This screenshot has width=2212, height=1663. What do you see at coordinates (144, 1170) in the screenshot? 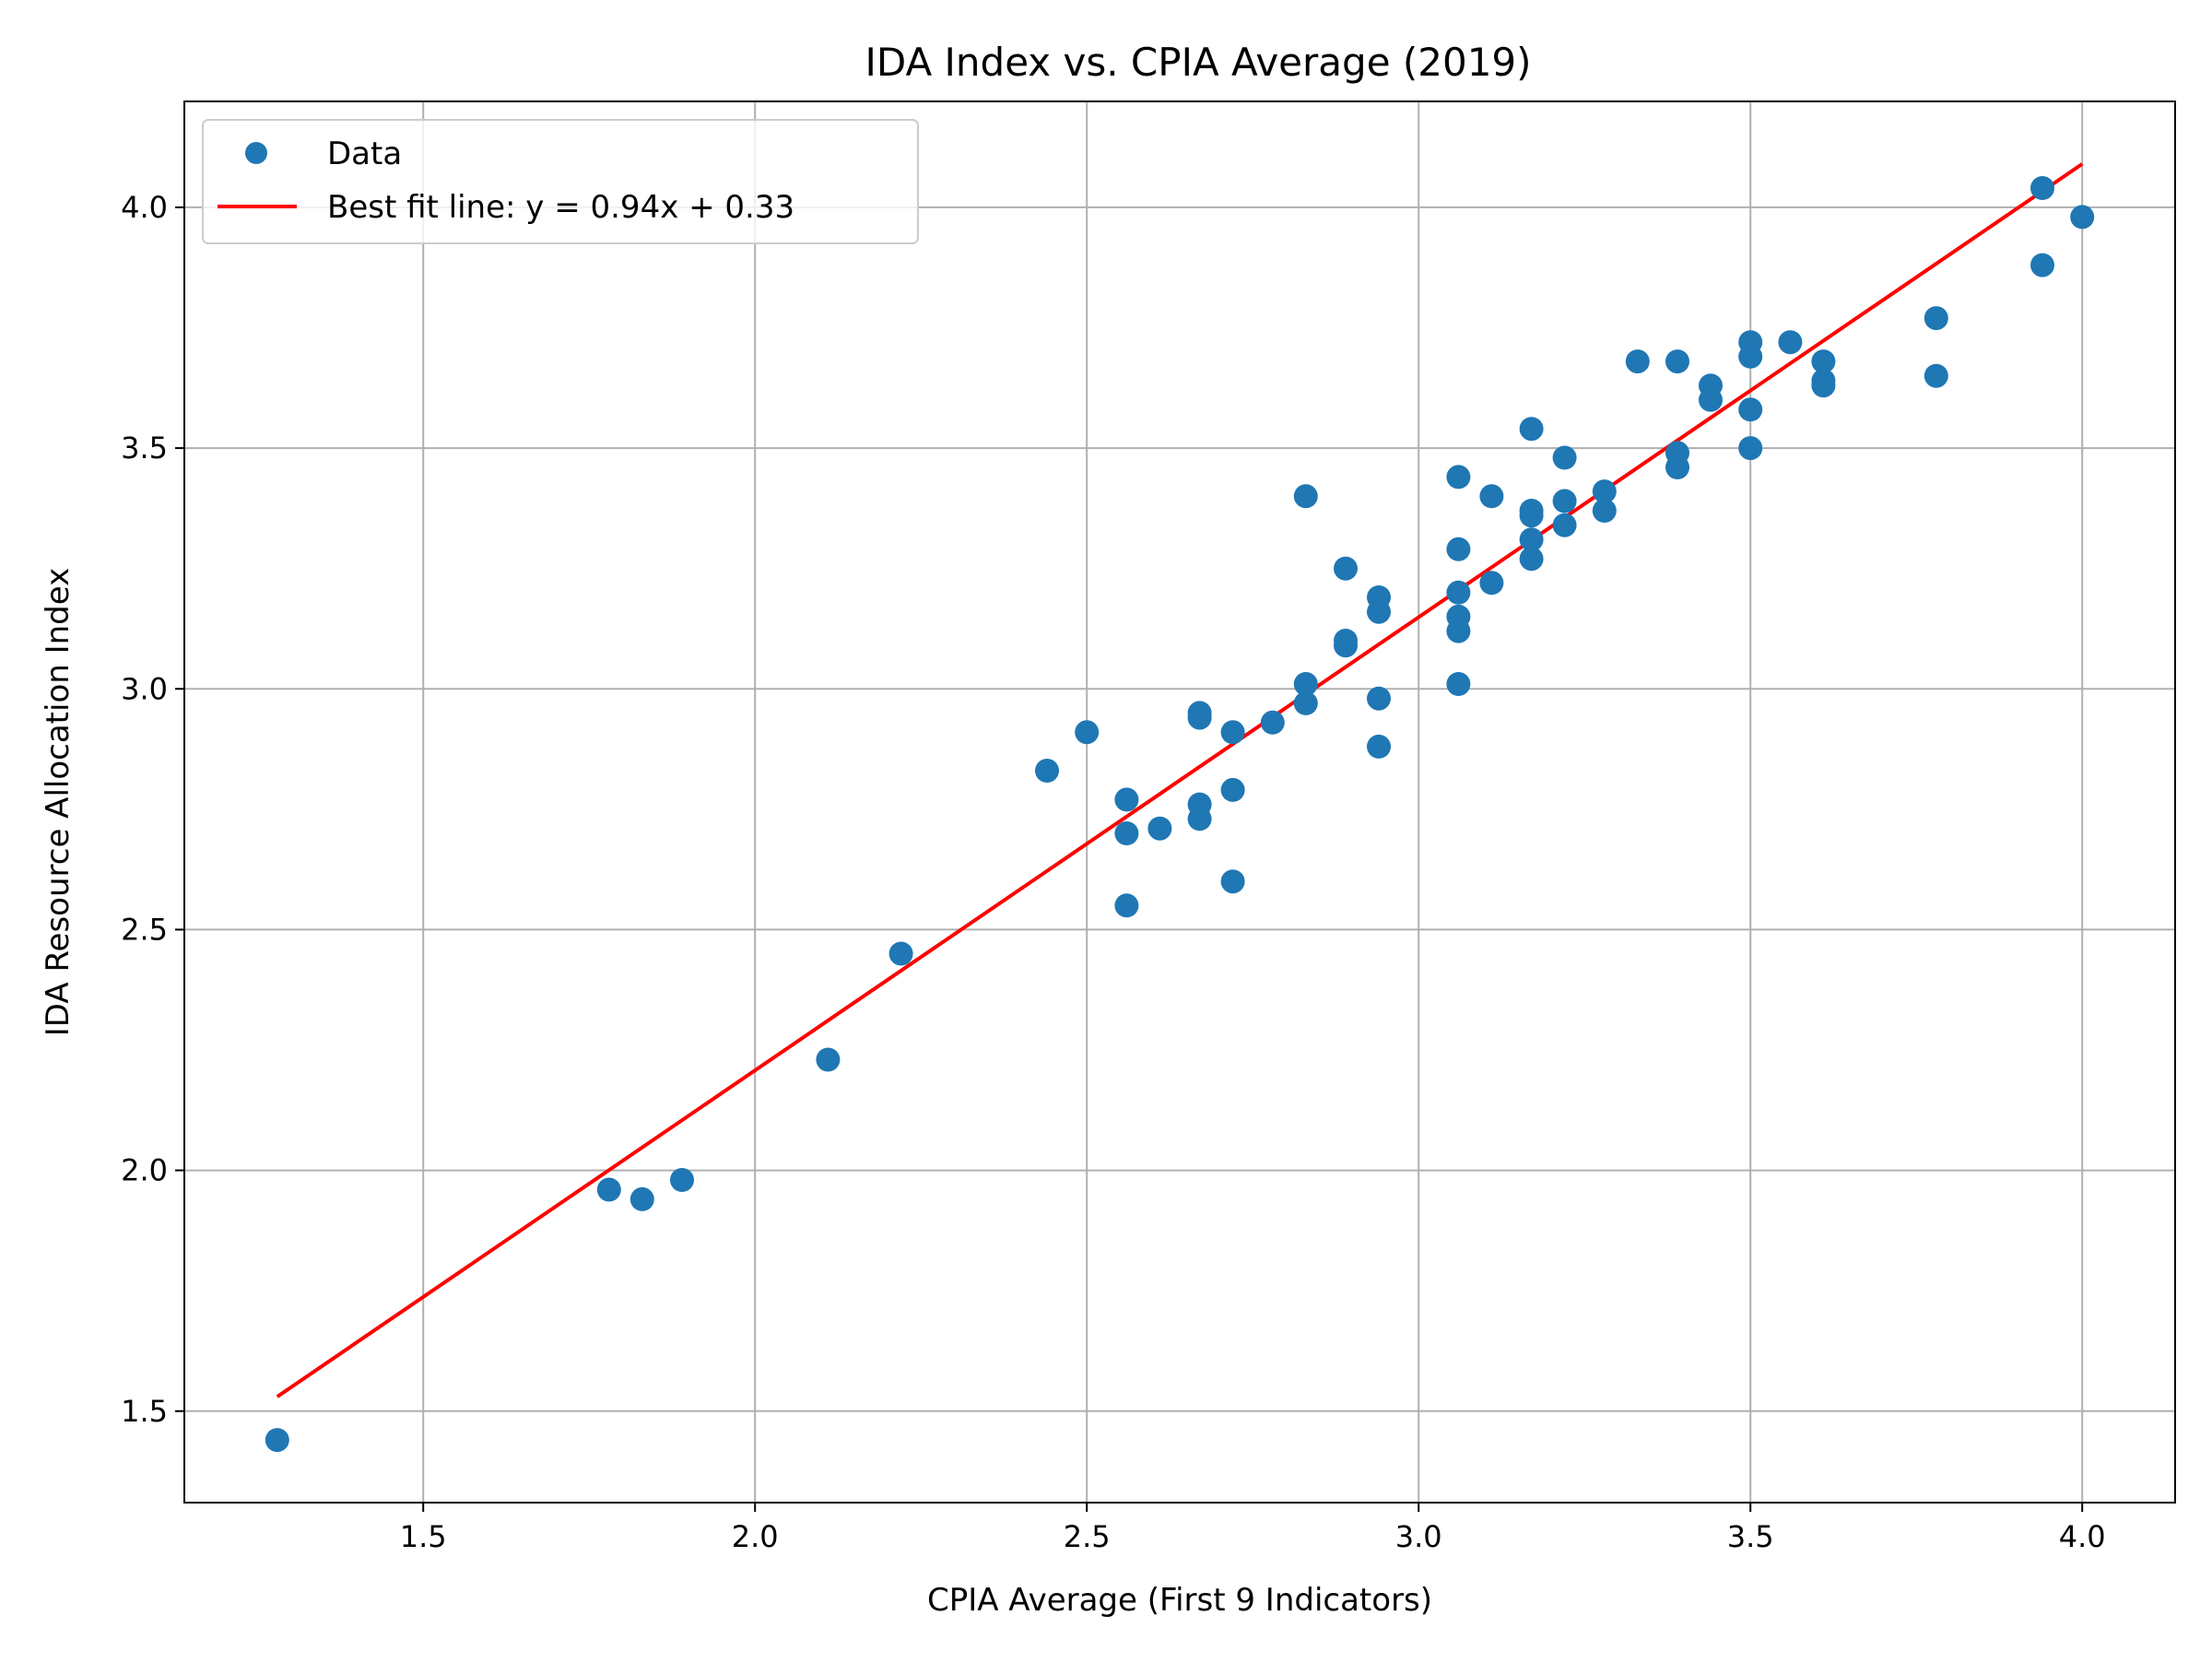
I see `y-tick-label: 2.0` at bounding box center [144, 1170].